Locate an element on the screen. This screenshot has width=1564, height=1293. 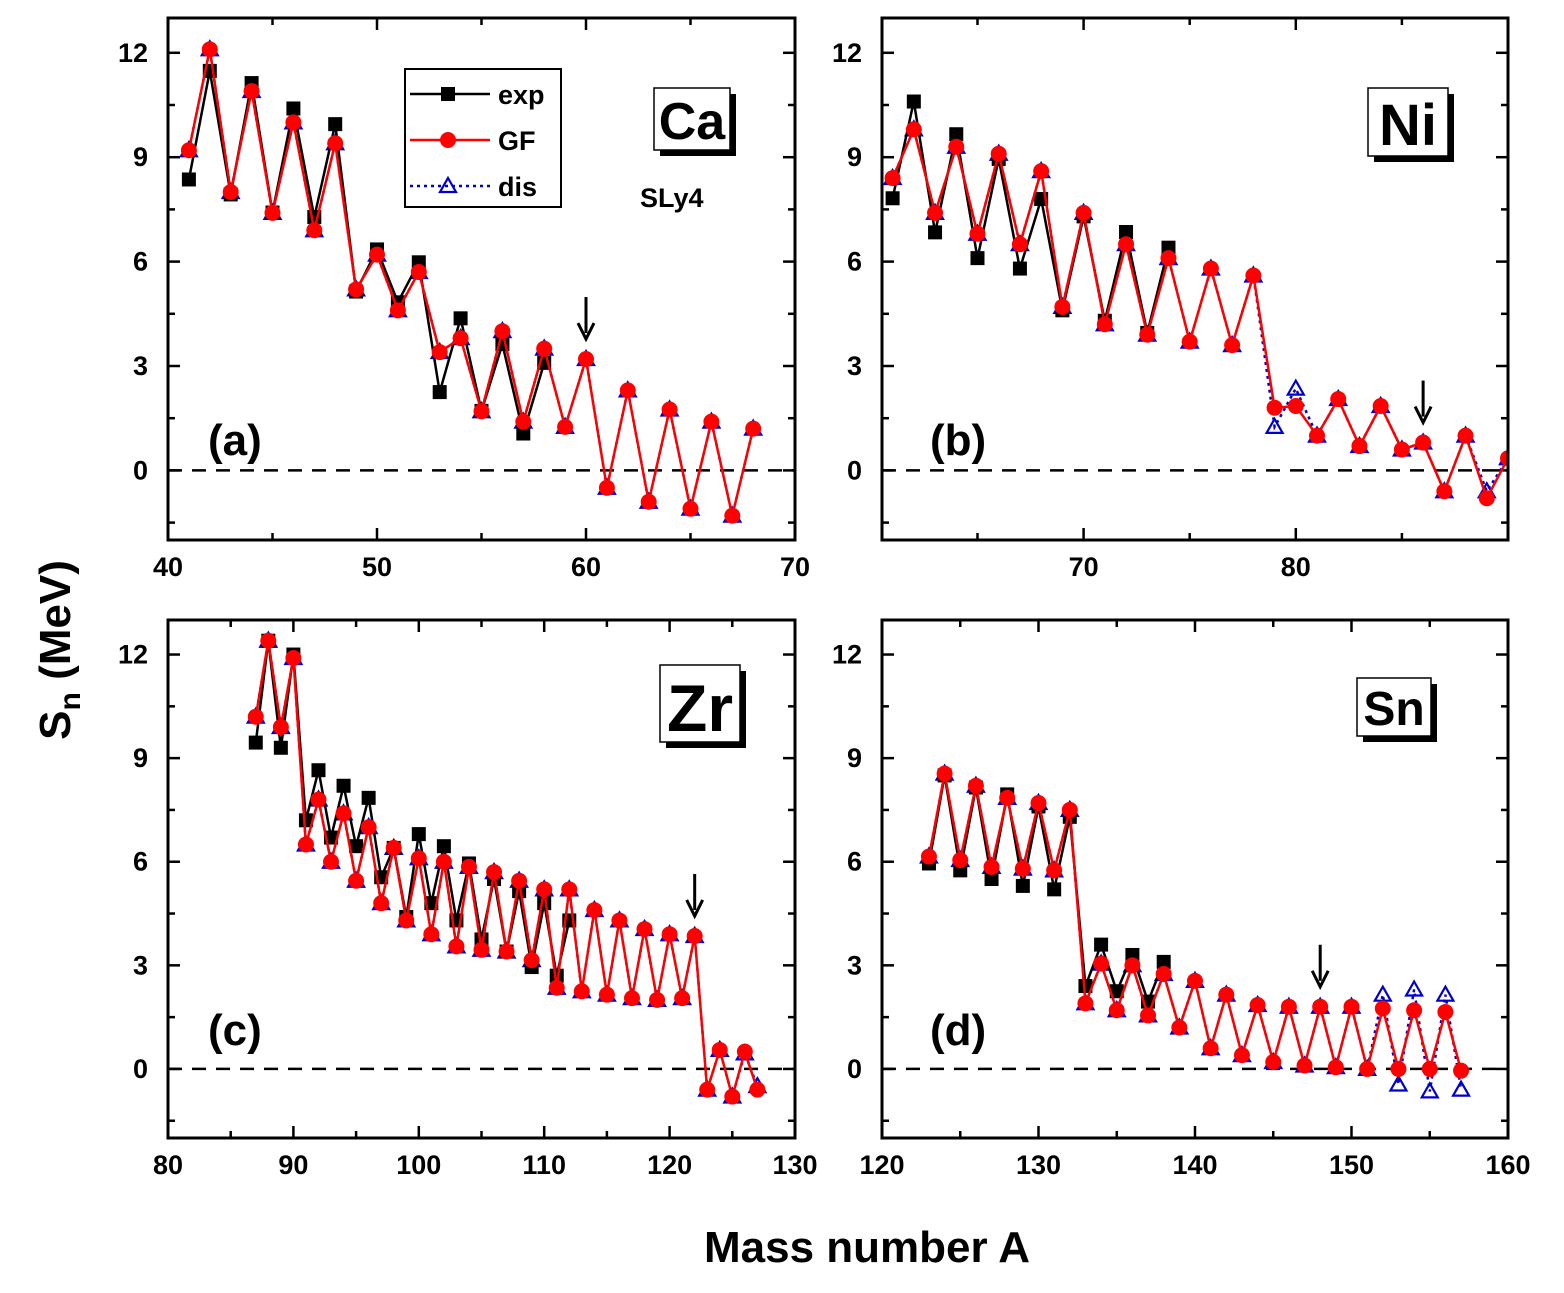
element-label: Ni is located at coordinates (1408, 125).